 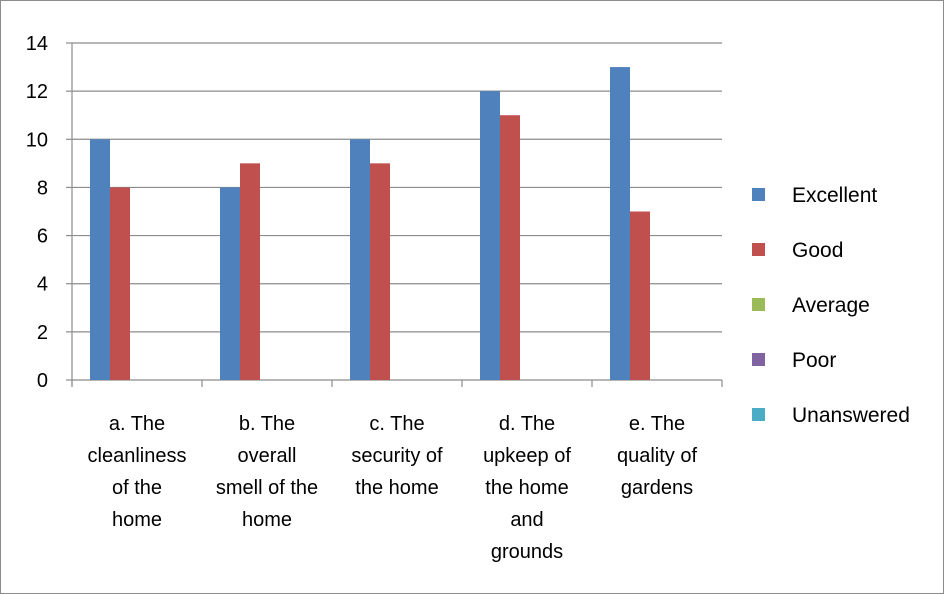 I want to click on x-category-label: cleanliness, so click(x=137, y=456).